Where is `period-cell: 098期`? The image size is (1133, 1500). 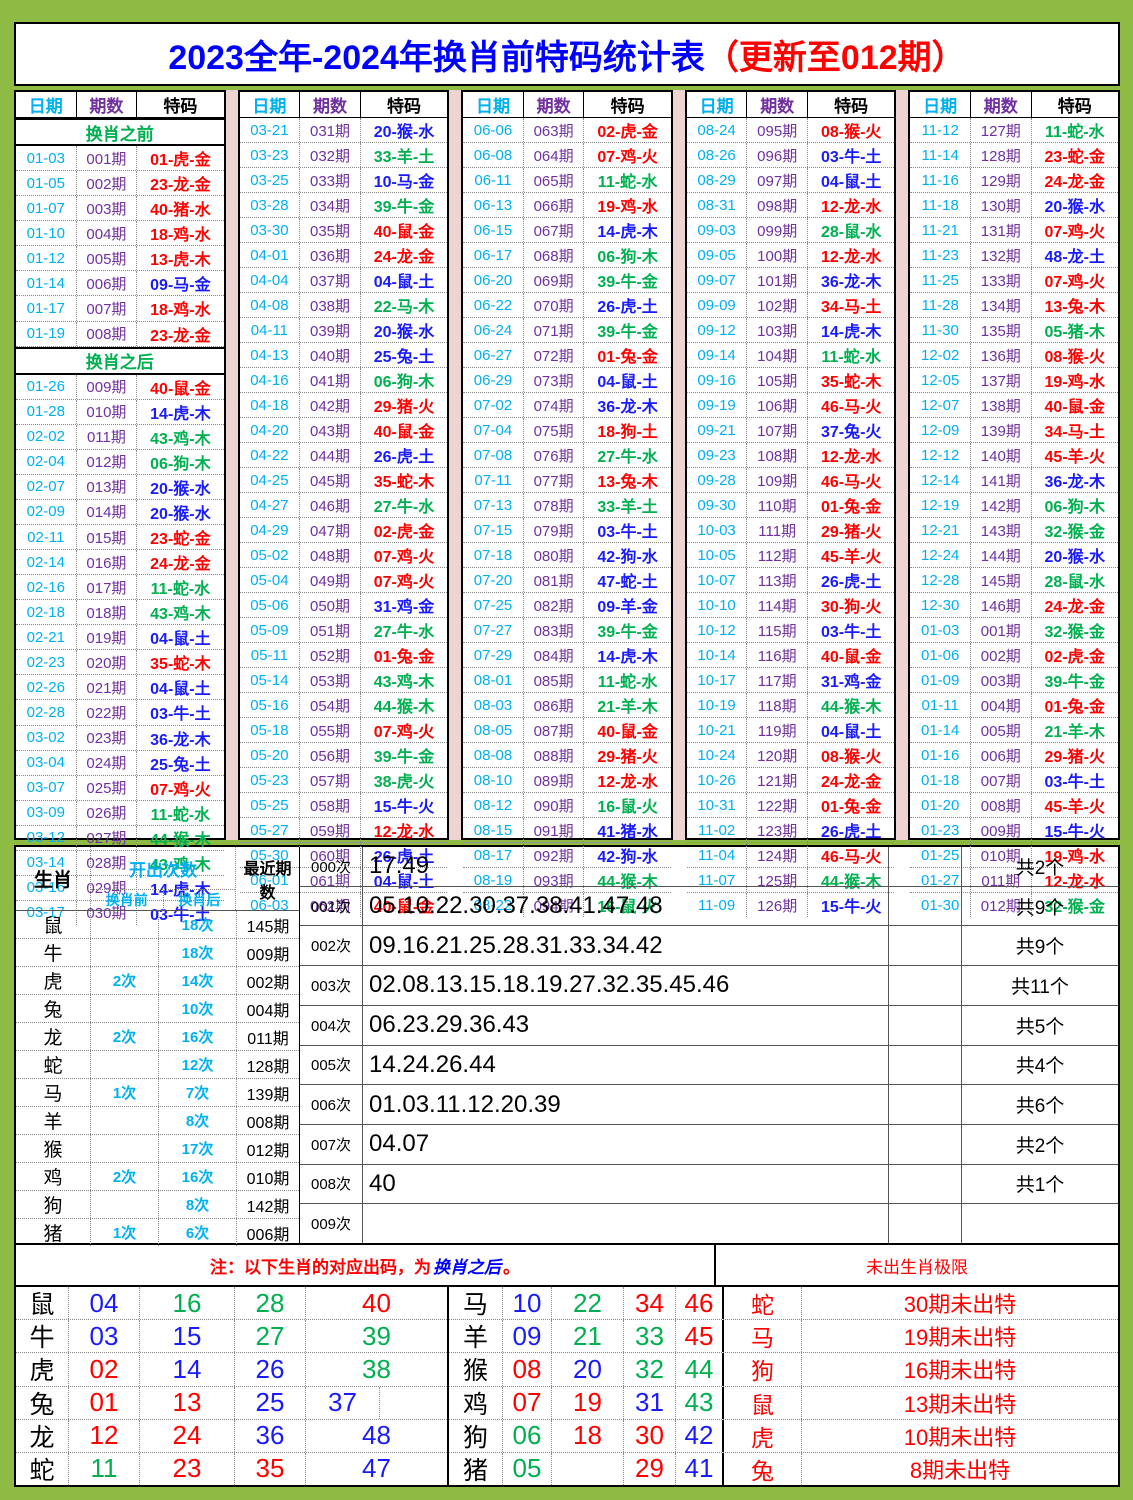 period-cell: 098期 is located at coordinates (777, 205).